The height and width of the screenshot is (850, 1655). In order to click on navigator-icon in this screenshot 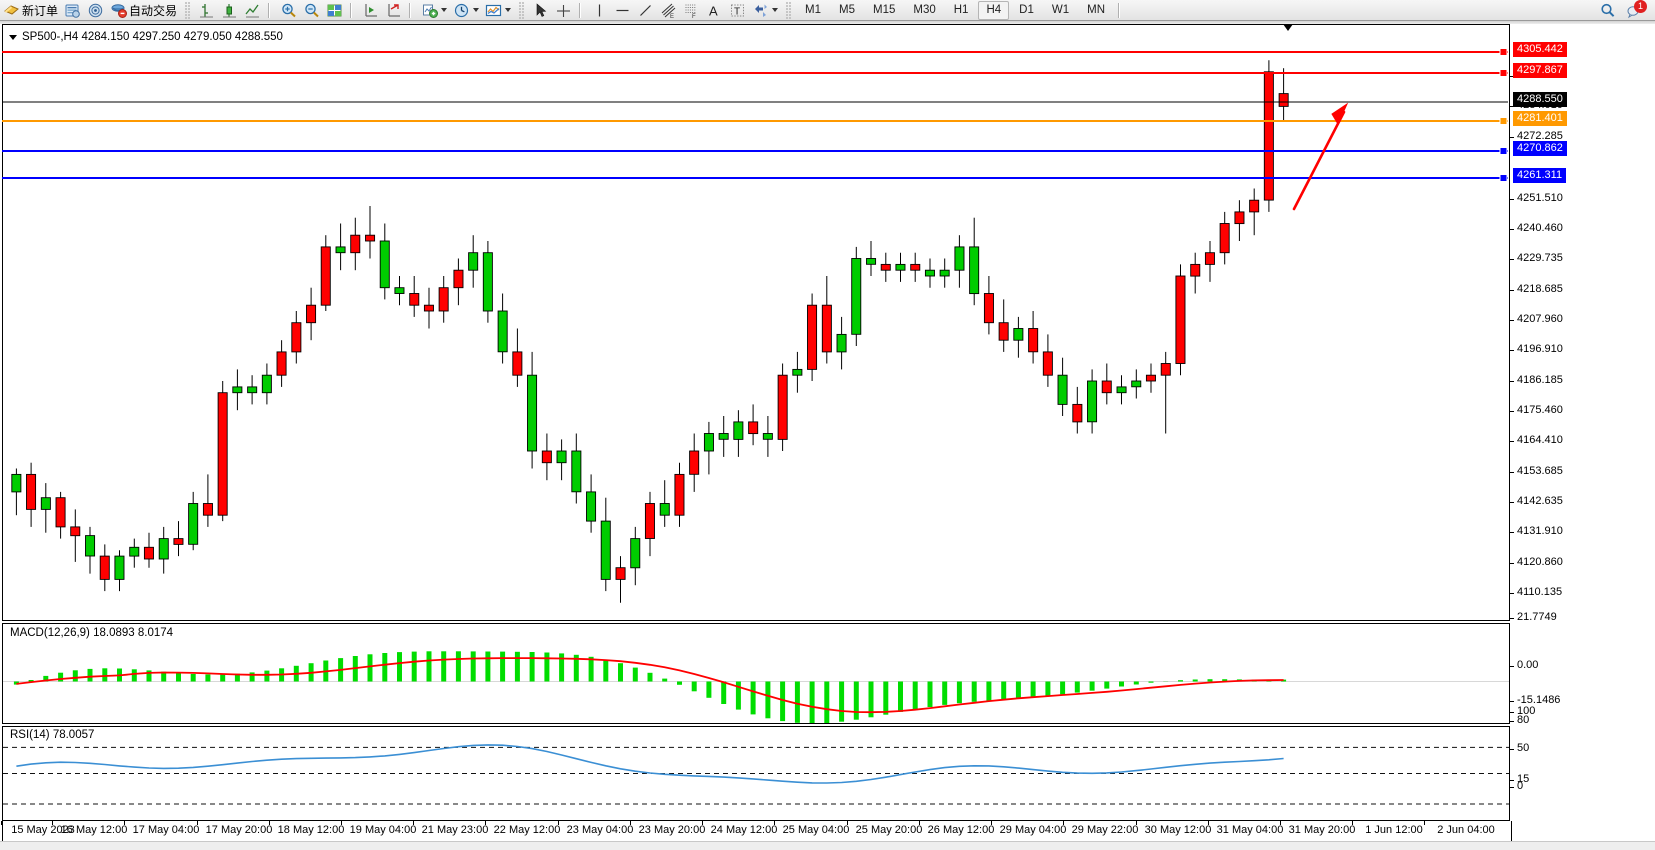, I will do `click(95, 10)`.